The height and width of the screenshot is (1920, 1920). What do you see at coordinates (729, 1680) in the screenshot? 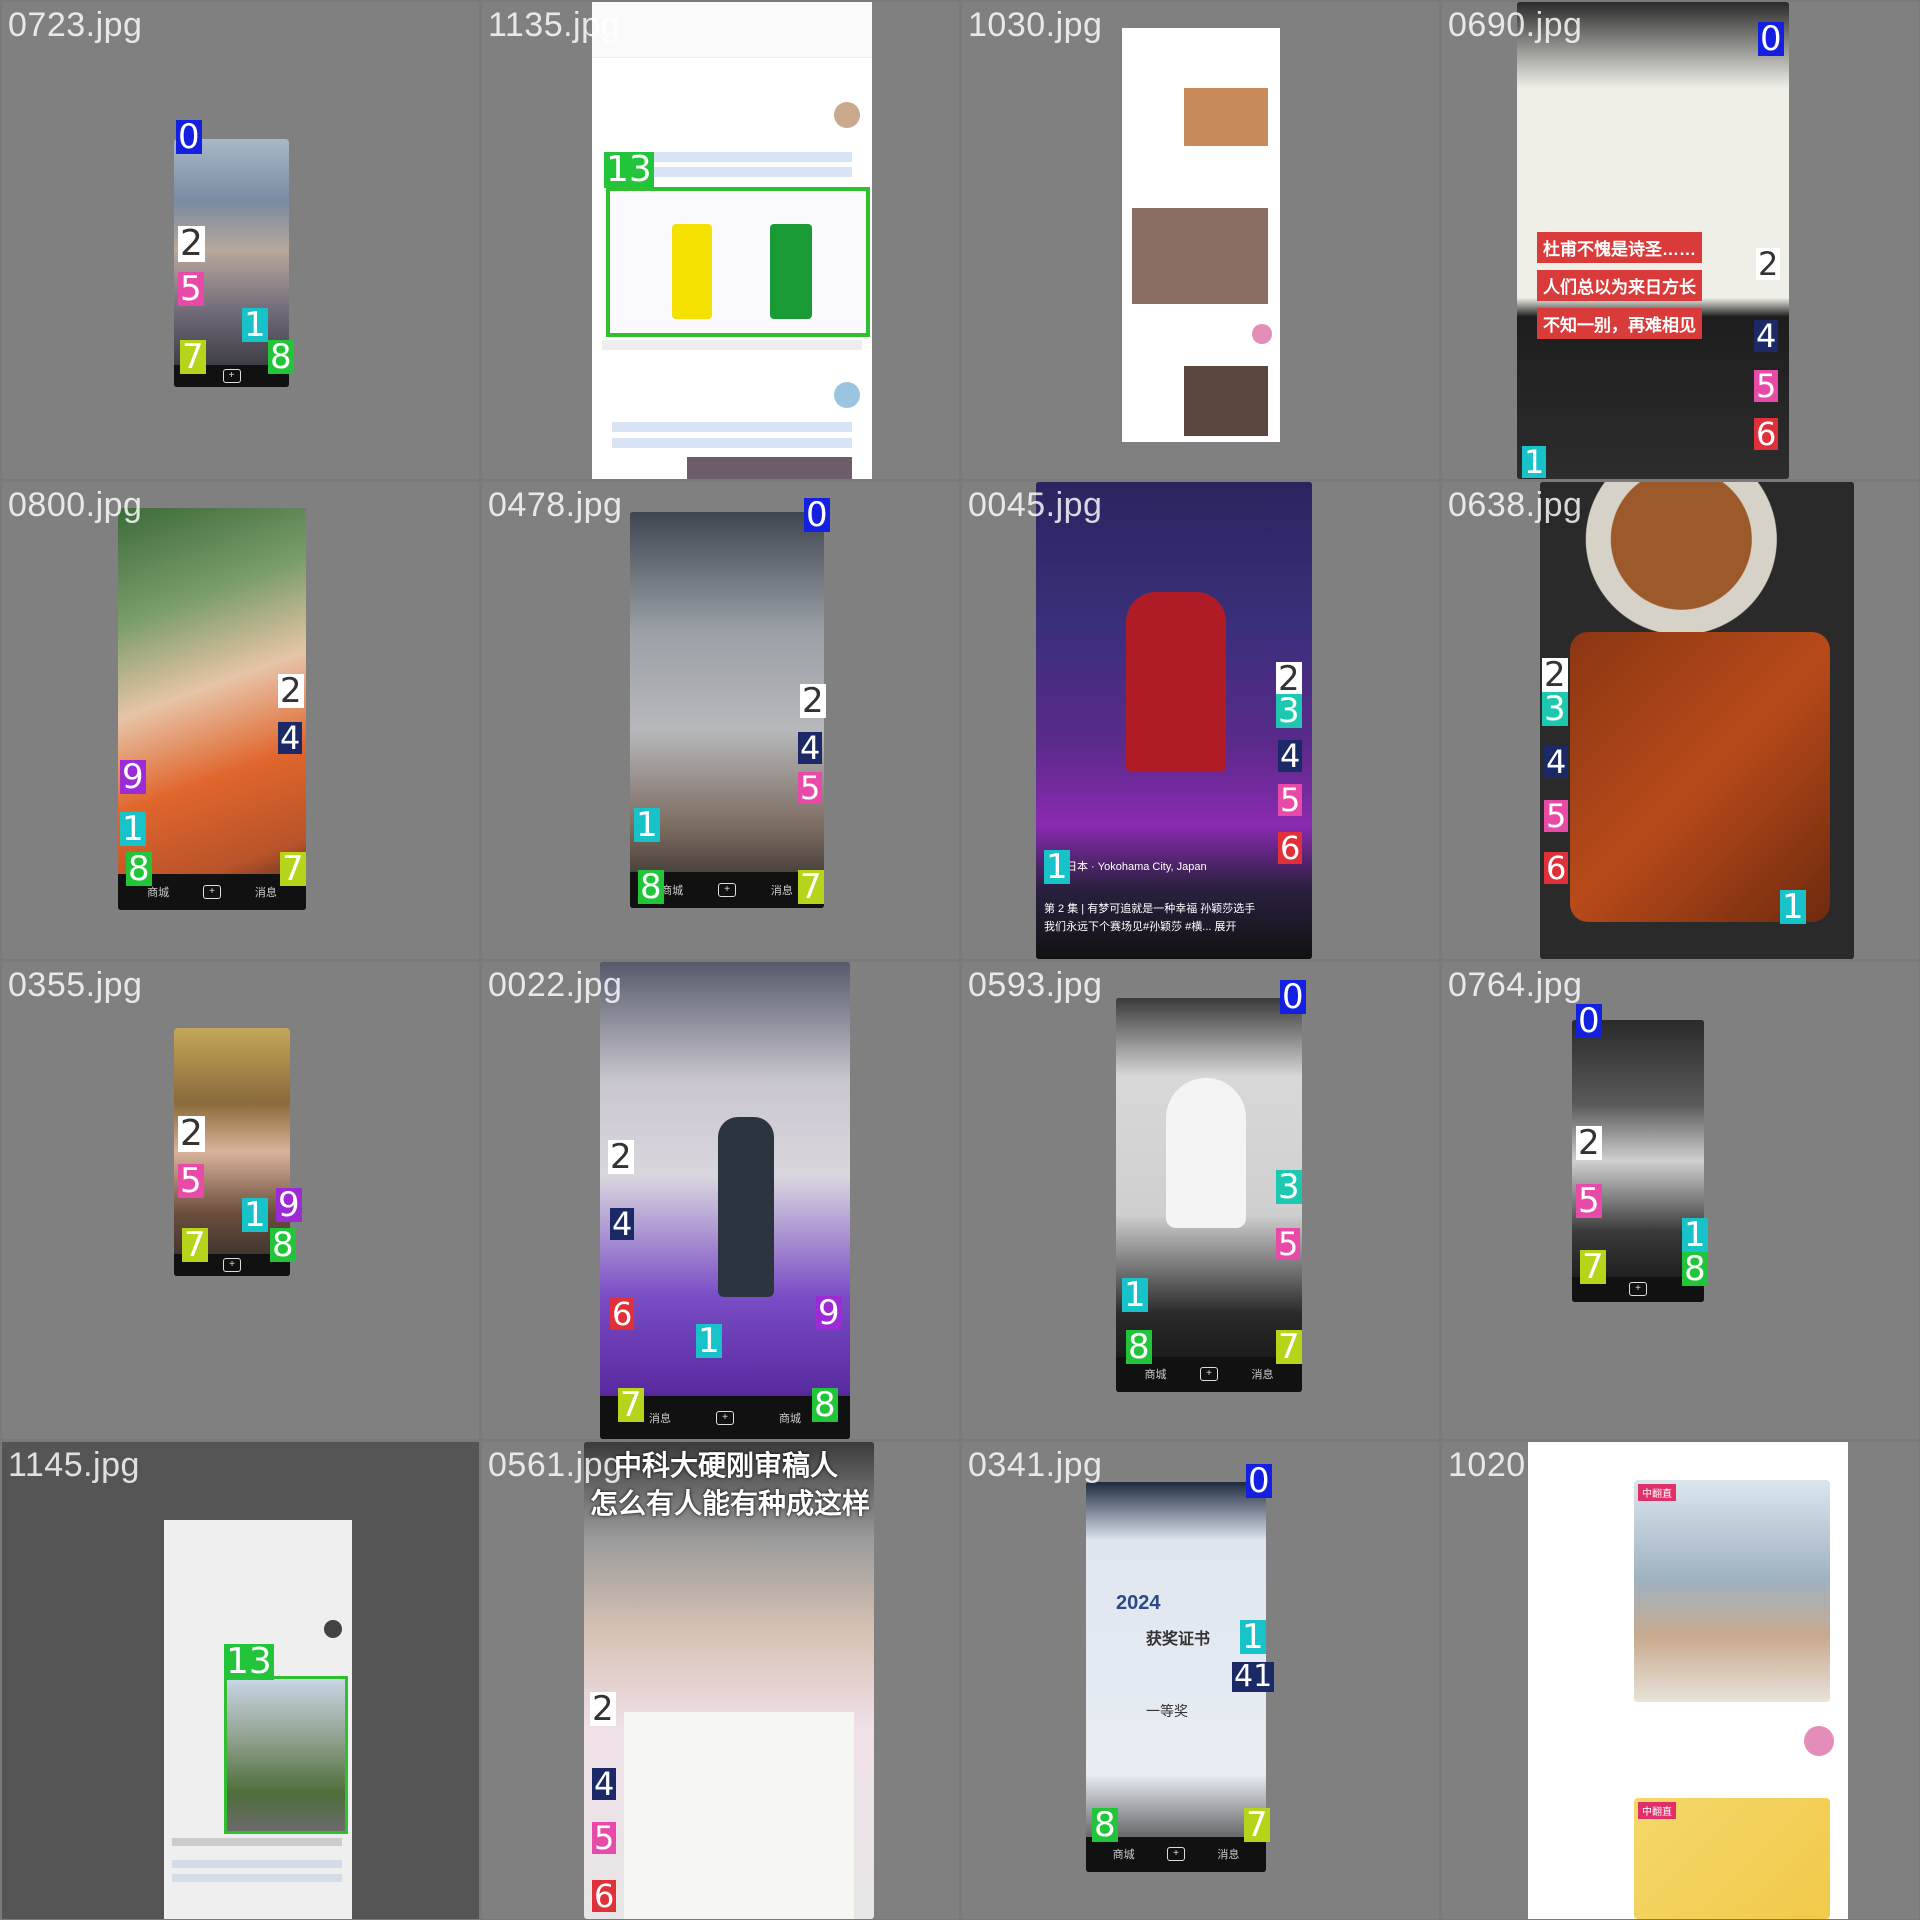
I see `phone-screen: 中科大硬刚审稿人 怎么有人能有种成这样` at bounding box center [729, 1680].